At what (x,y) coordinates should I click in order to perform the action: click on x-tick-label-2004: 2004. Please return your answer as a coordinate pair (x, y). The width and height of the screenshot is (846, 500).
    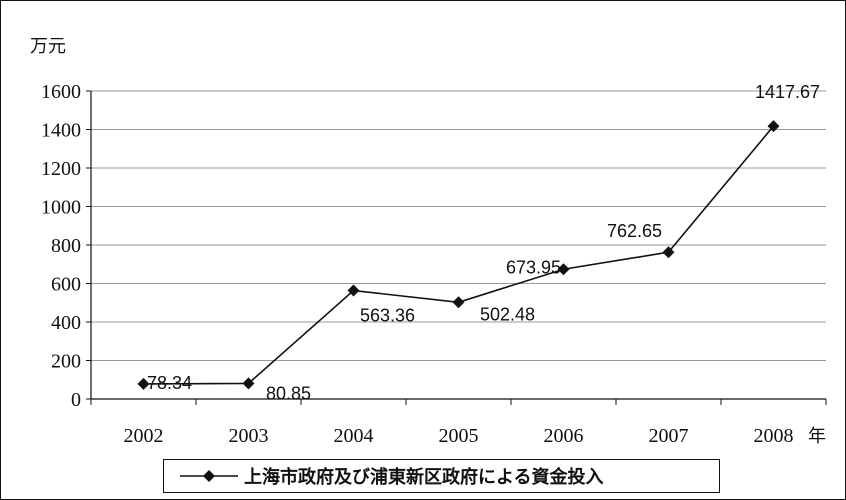
    Looking at the image, I should click on (354, 436).